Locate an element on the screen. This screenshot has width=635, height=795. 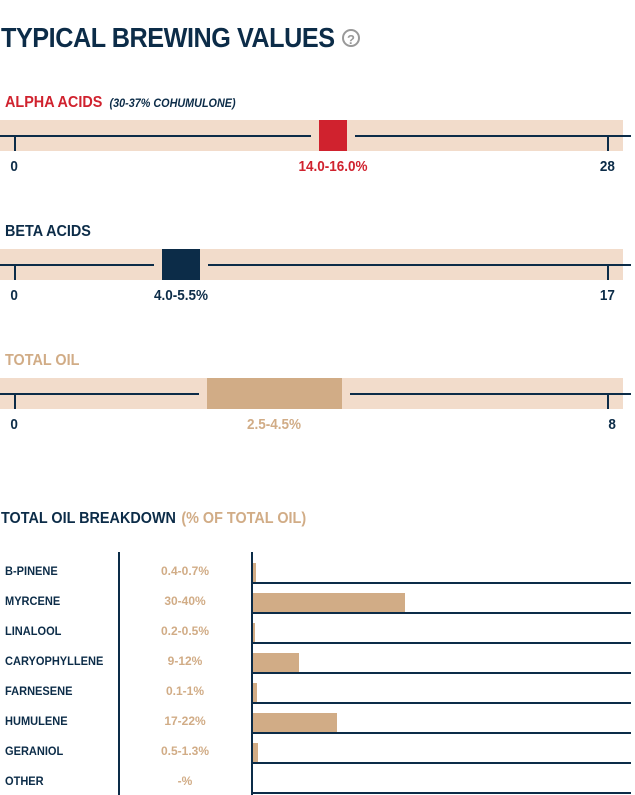
range-name: BETA ACIDS is located at coordinates (48, 231).